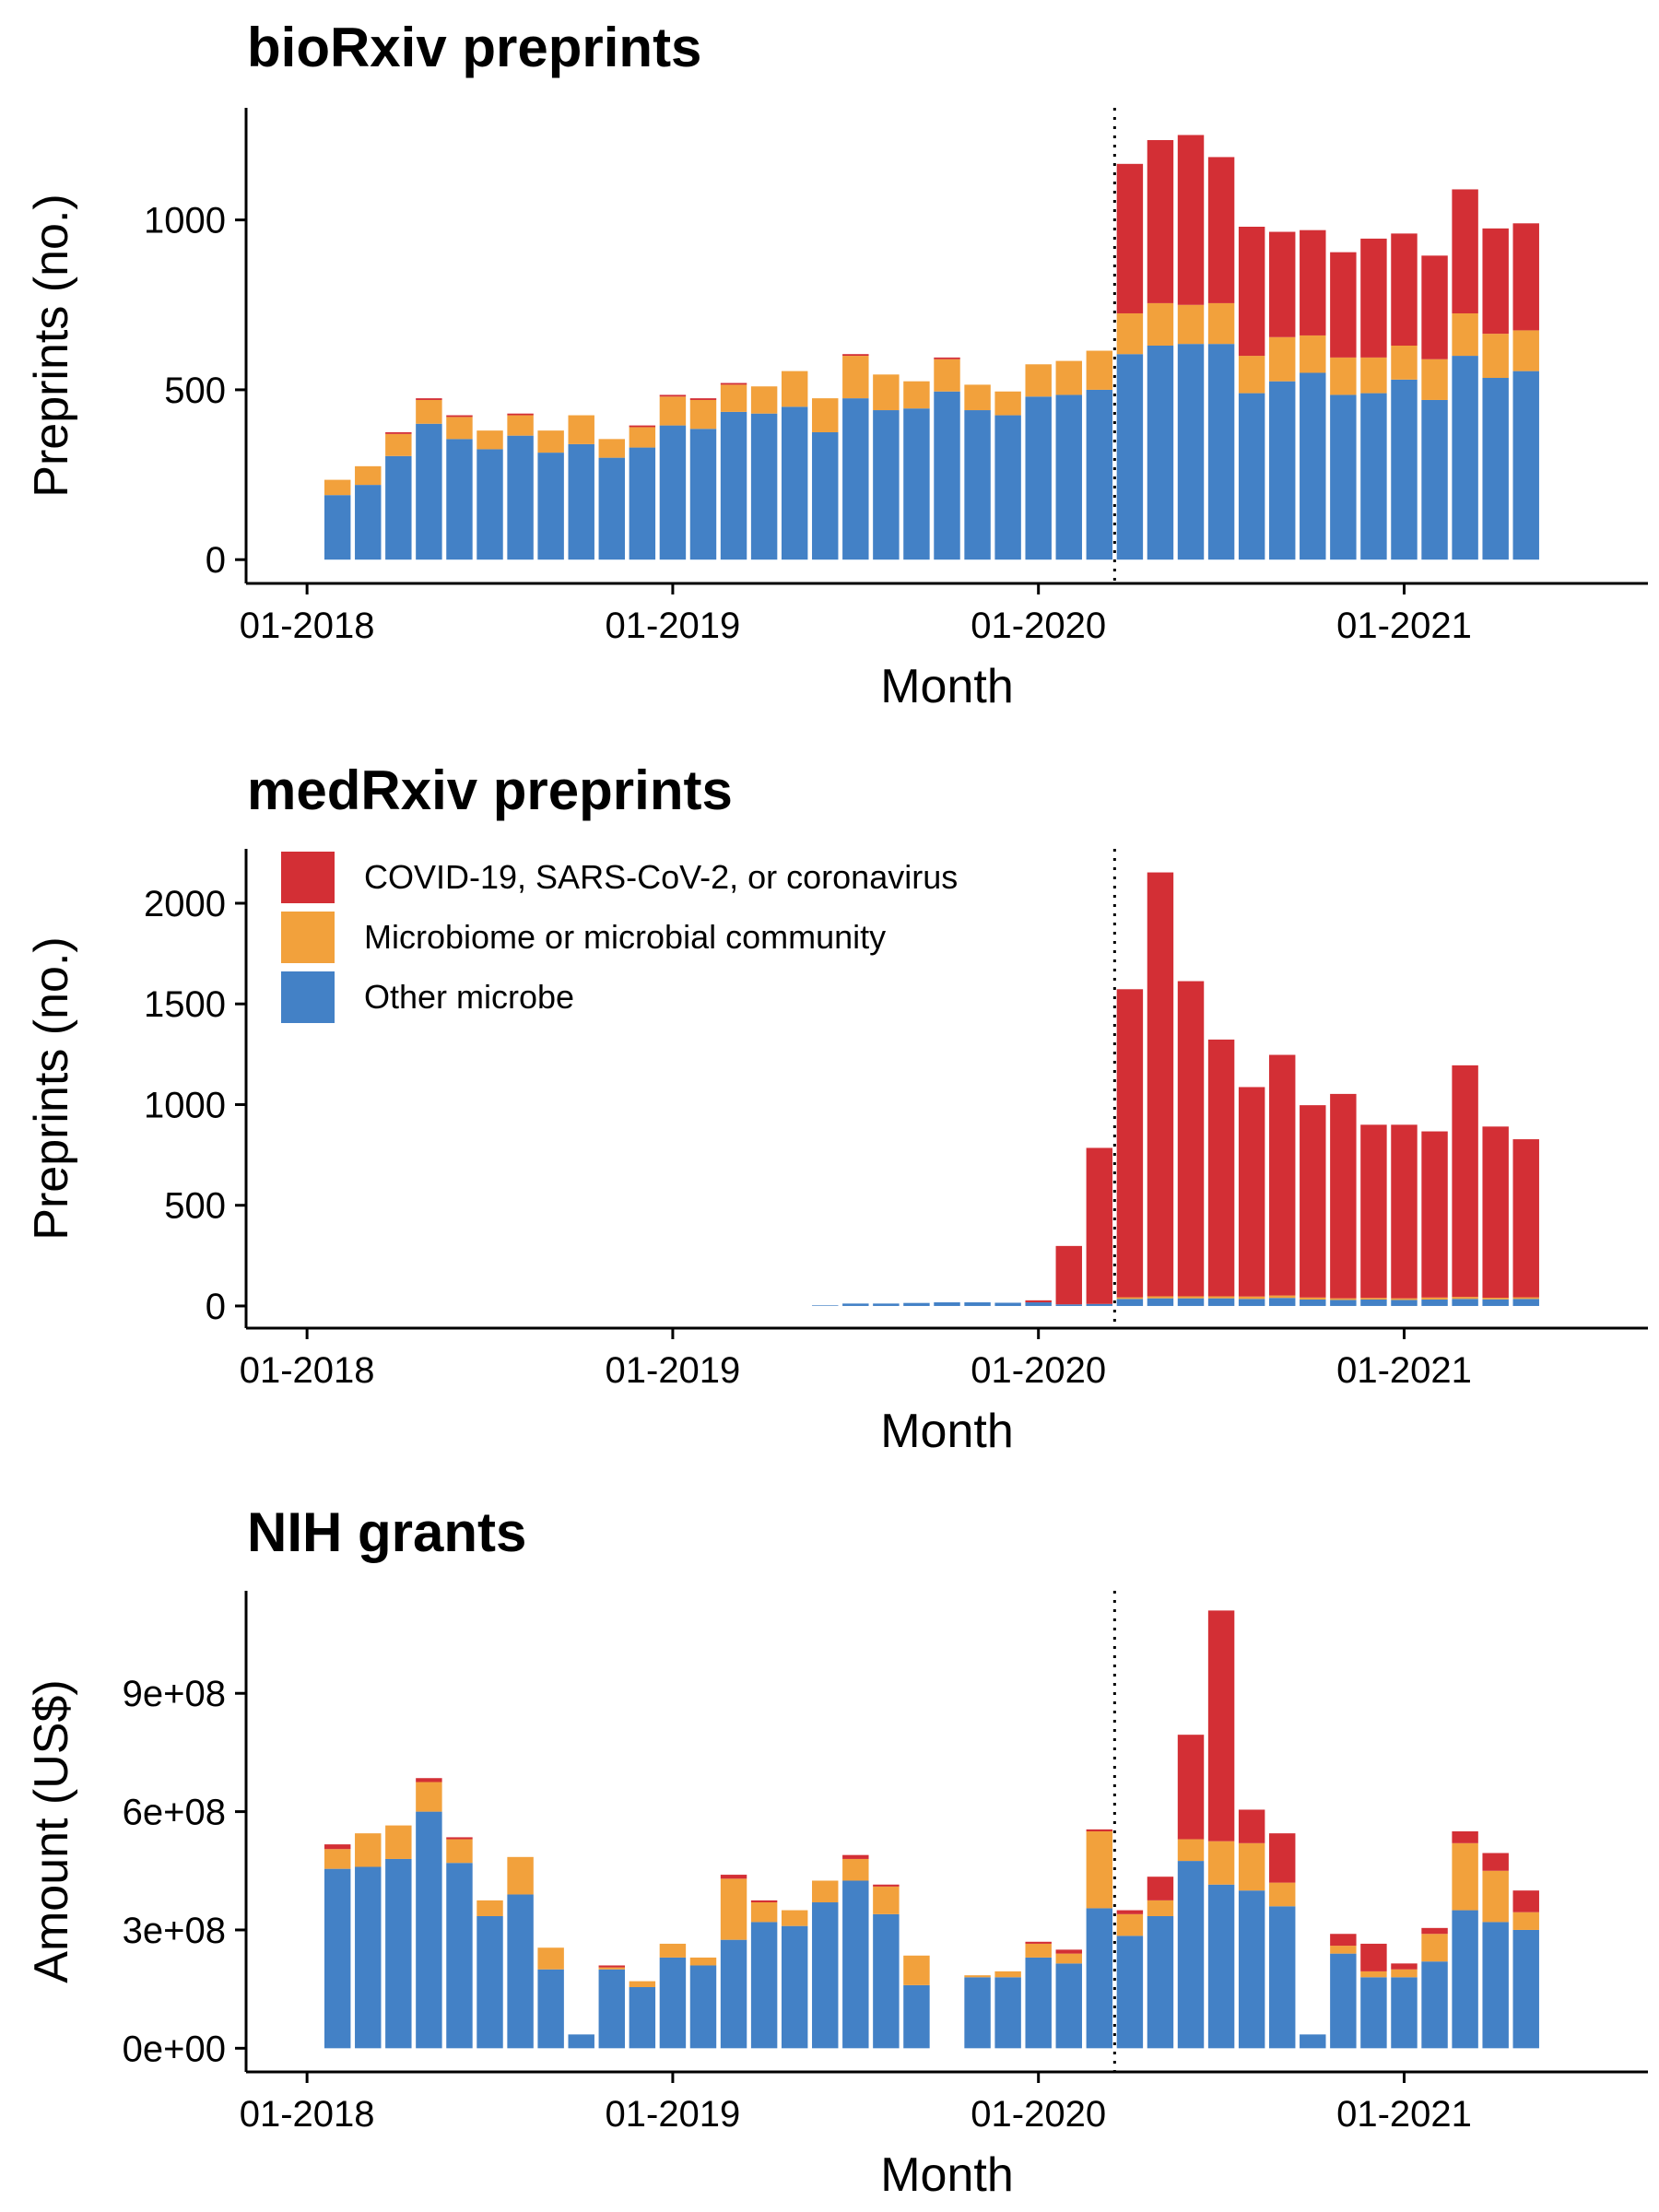 This screenshot has height=2212, width=1659. What do you see at coordinates (1038, 2114) in the screenshot?
I see `nih-x-tick-label: 01-2020` at bounding box center [1038, 2114].